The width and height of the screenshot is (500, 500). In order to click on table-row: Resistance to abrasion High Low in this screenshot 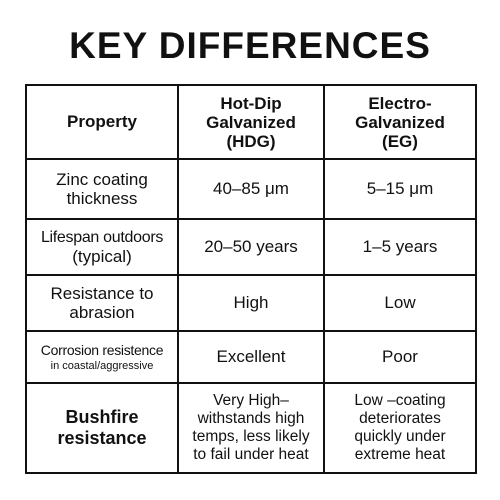, I will do `click(251, 303)`.